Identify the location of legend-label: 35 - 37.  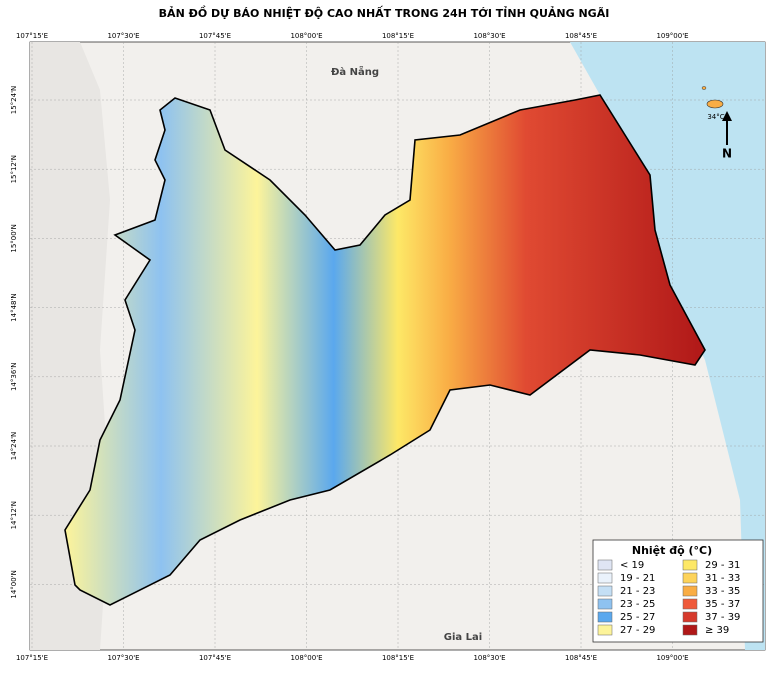
(722, 604).